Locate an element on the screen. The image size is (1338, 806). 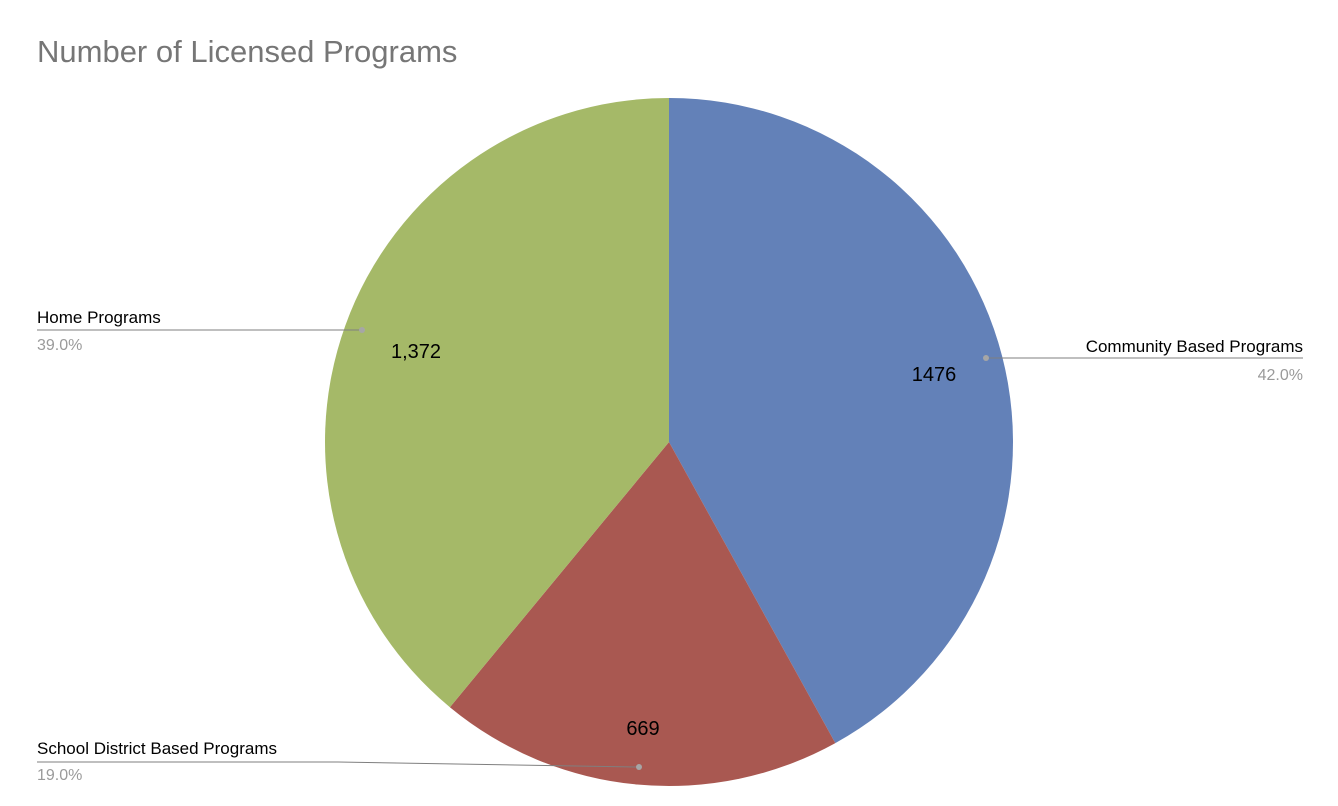
percent-label-home: 39.0% is located at coordinates (59, 345).